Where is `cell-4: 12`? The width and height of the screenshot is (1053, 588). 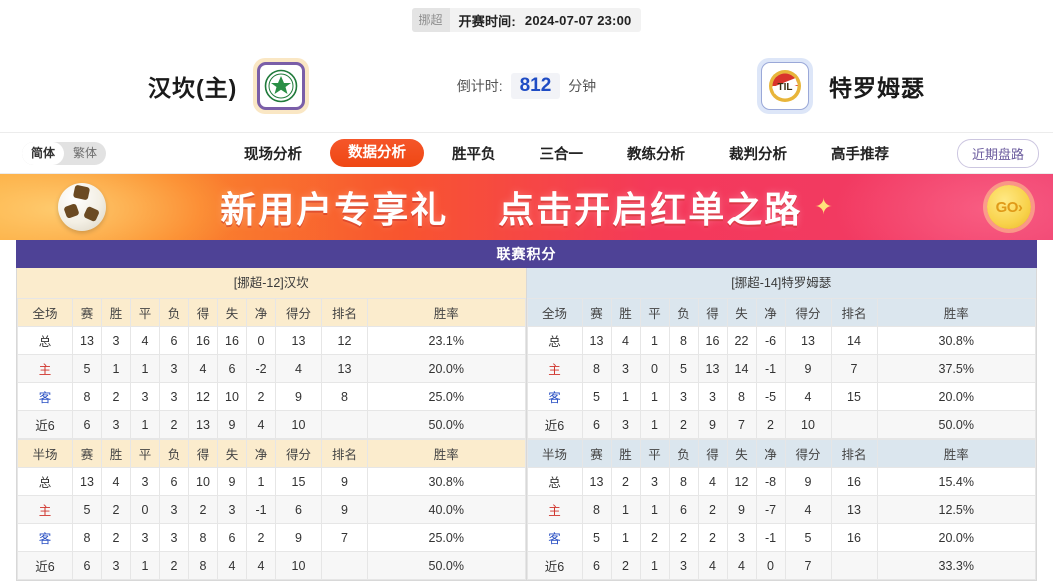
cell-4: 12 is located at coordinates (203, 396).